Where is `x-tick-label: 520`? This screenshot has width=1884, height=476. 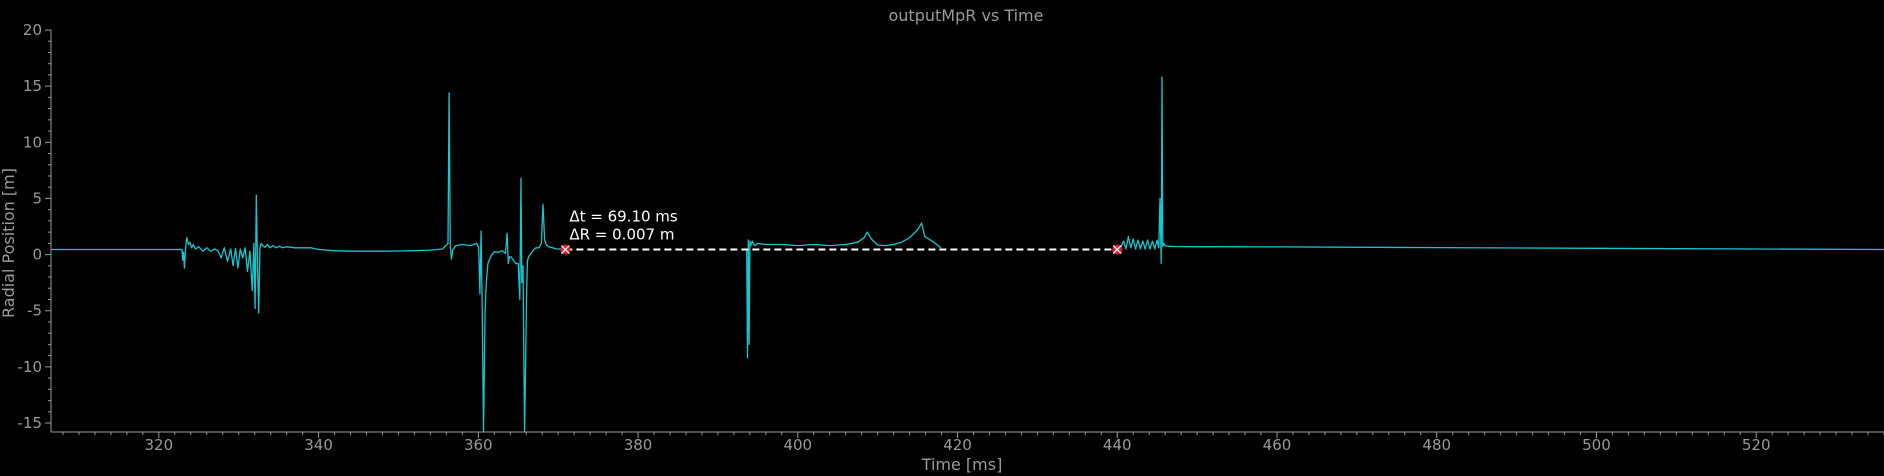 x-tick-label: 520 is located at coordinates (1756, 445).